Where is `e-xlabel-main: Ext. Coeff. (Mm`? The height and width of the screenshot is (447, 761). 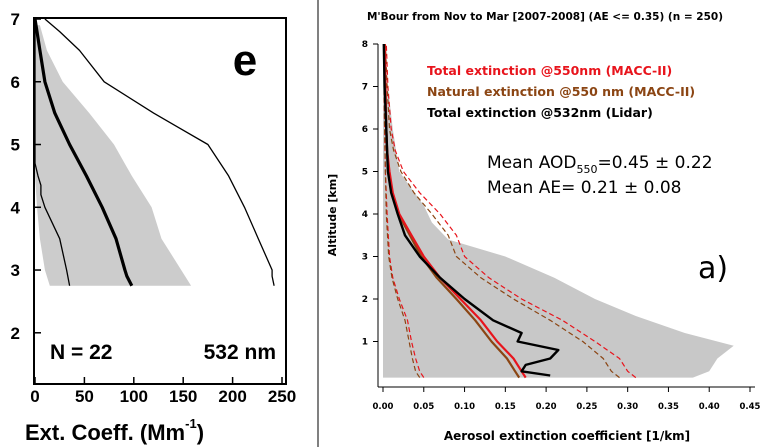
e-xlabel-main: Ext. Coeff. (Mm is located at coordinates (105, 432).